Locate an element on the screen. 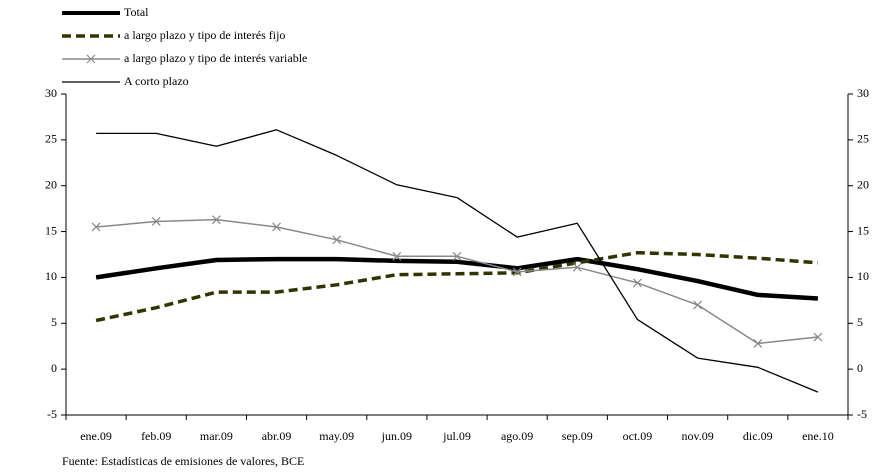 The image size is (876, 472). y-tick-label: 10 is located at coordinates (51, 276).